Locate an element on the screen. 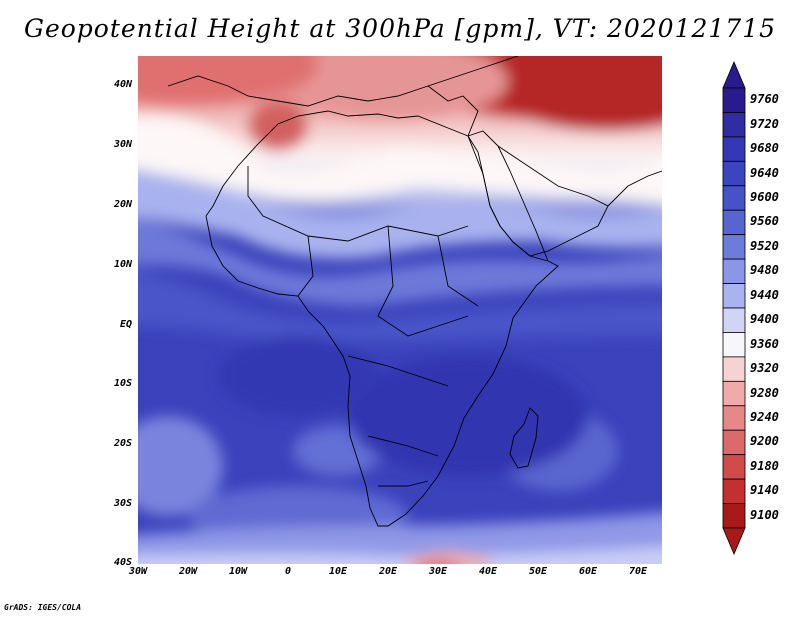 The image size is (800, 618). lat-label: 10N is located at coordinates (122, 264).